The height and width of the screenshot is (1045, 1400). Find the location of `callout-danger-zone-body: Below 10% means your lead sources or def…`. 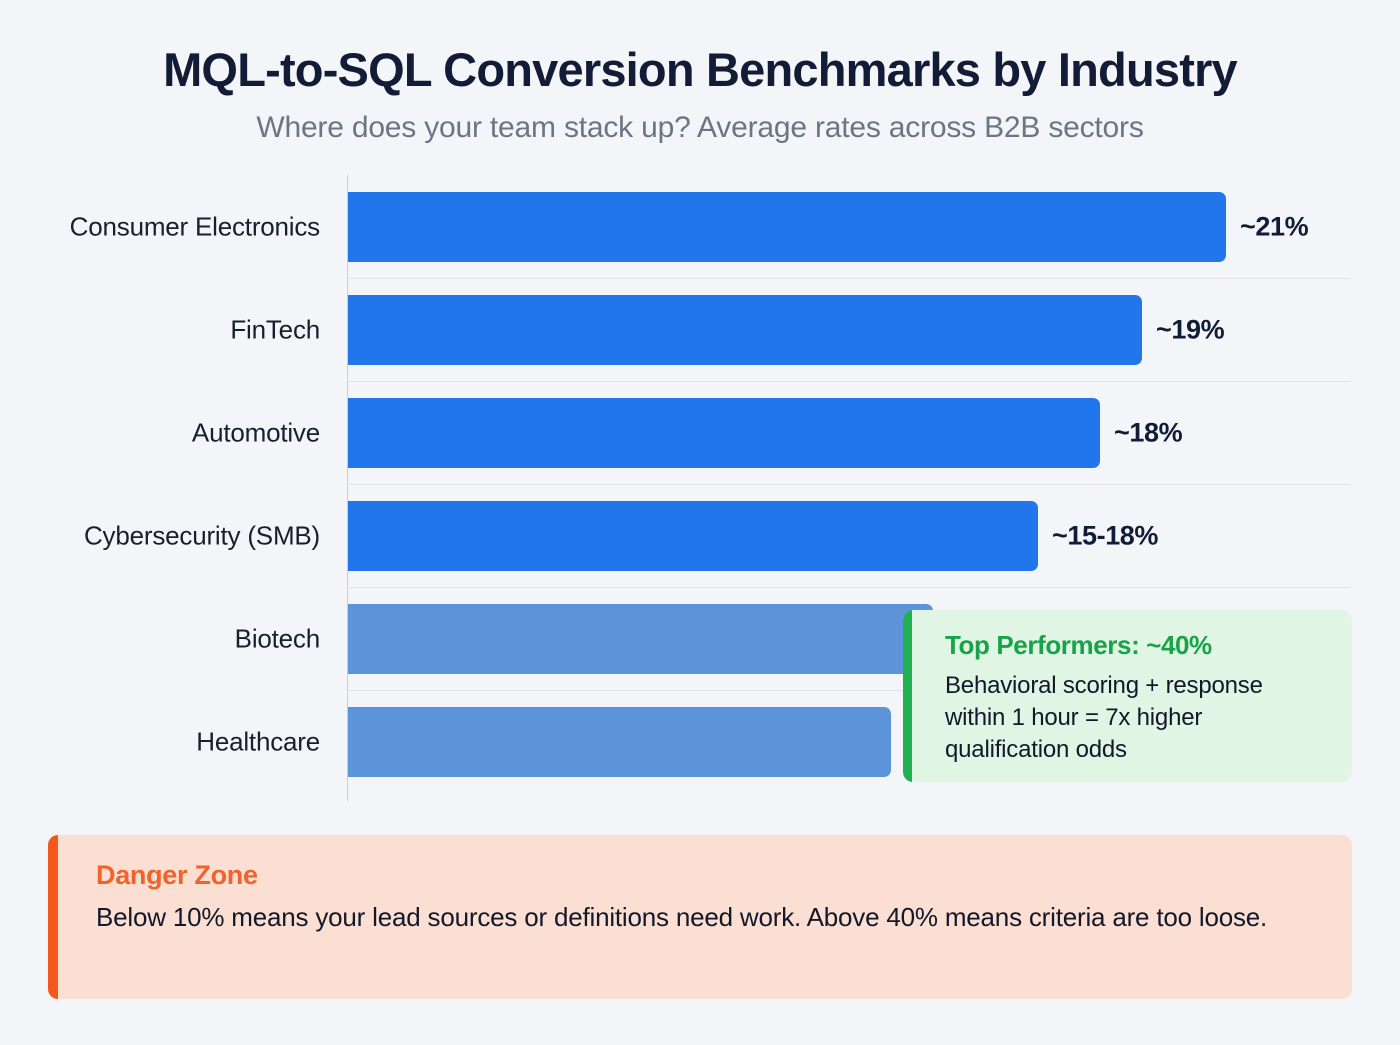

callout-danger-zone-body: Below 10% means your lead sources or def… is located at coordinates (682, 917).